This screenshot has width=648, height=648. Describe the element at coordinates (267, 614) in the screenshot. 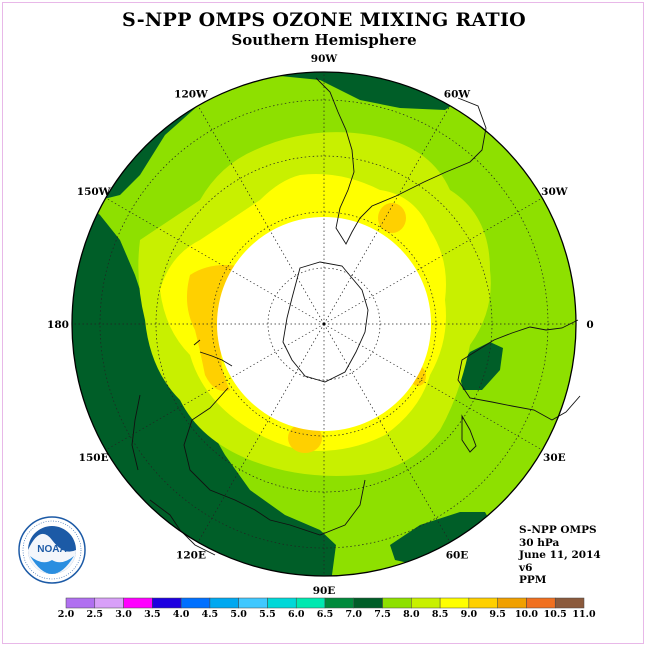

I see `colorbar-tick-label: 5.5` at that location.